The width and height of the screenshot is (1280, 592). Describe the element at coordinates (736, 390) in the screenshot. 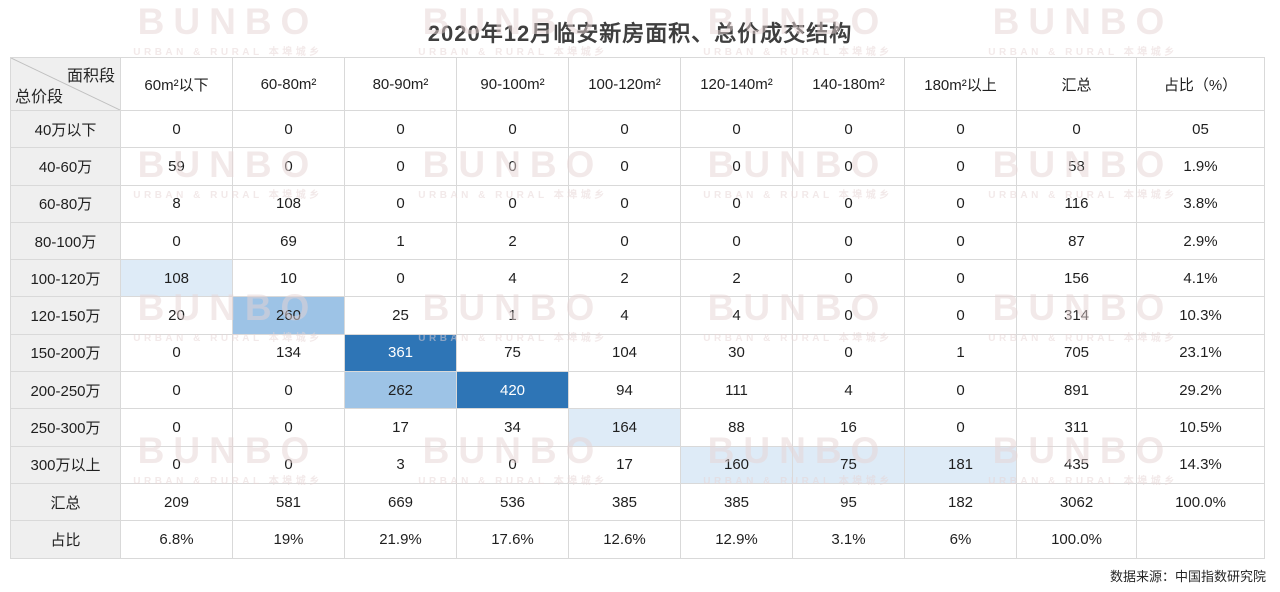

I see `table-cell: 111` at that location.